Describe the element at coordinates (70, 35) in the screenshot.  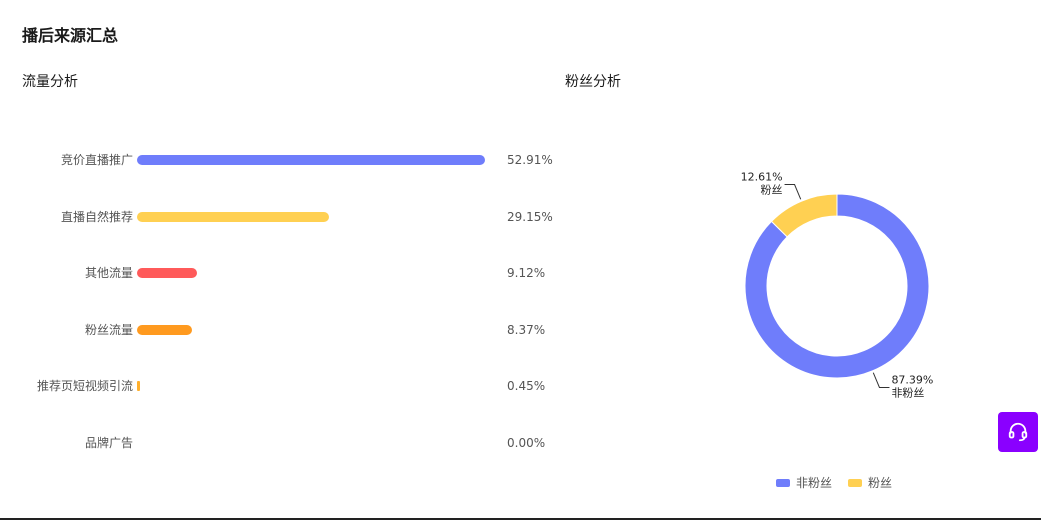
I see `page-title: 播后来源汇总` at that location.